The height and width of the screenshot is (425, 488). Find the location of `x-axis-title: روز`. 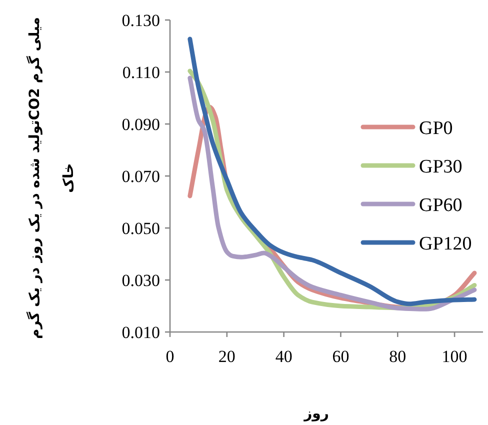

x-axis-title: روز is located at coordinates (316, 414).